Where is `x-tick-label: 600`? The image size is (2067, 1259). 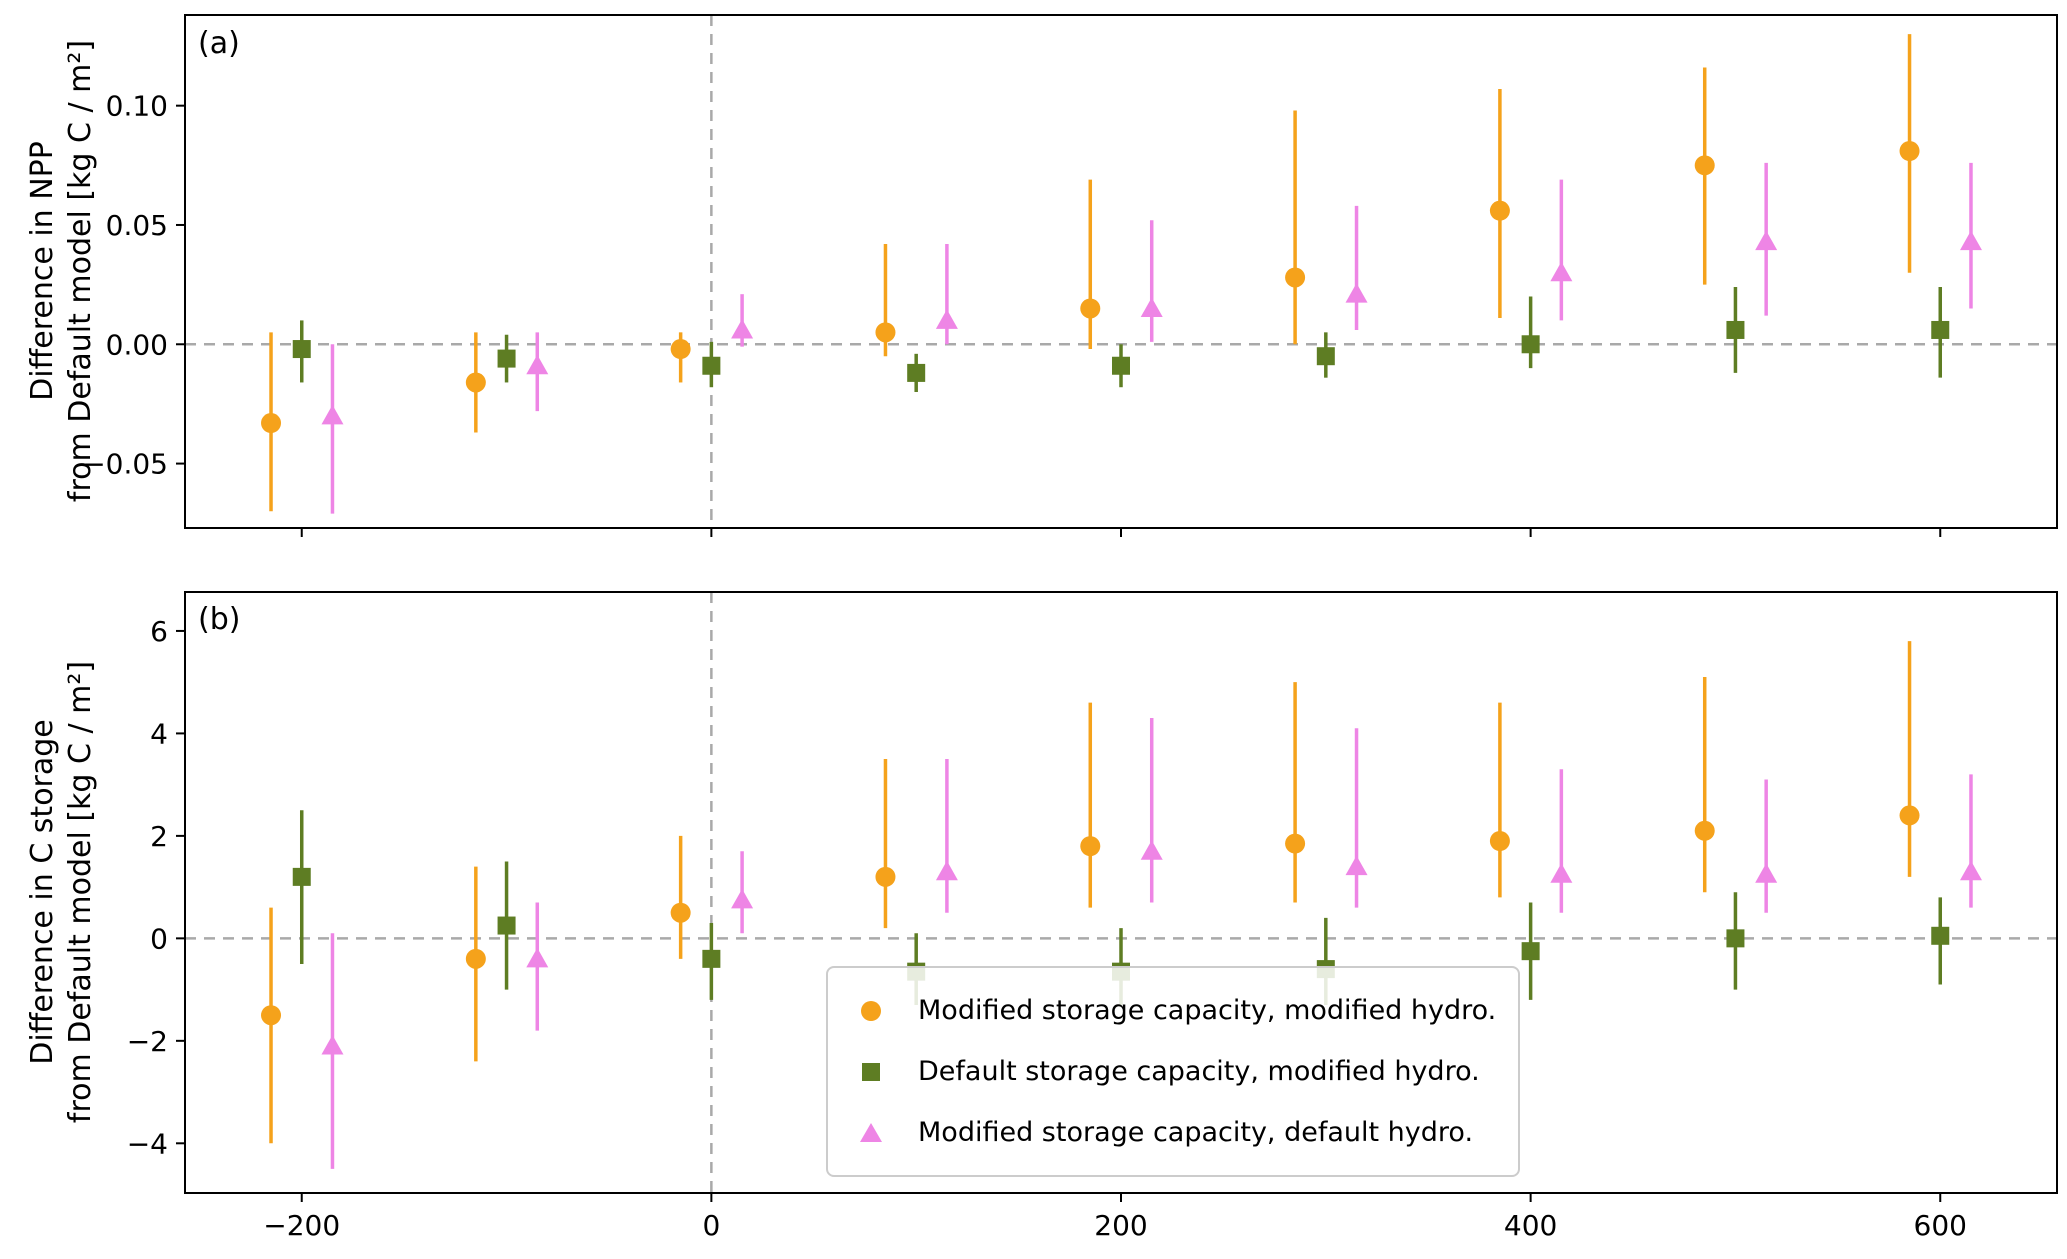
x-tick-label: 600 is located at coordinates (1940, 1225).